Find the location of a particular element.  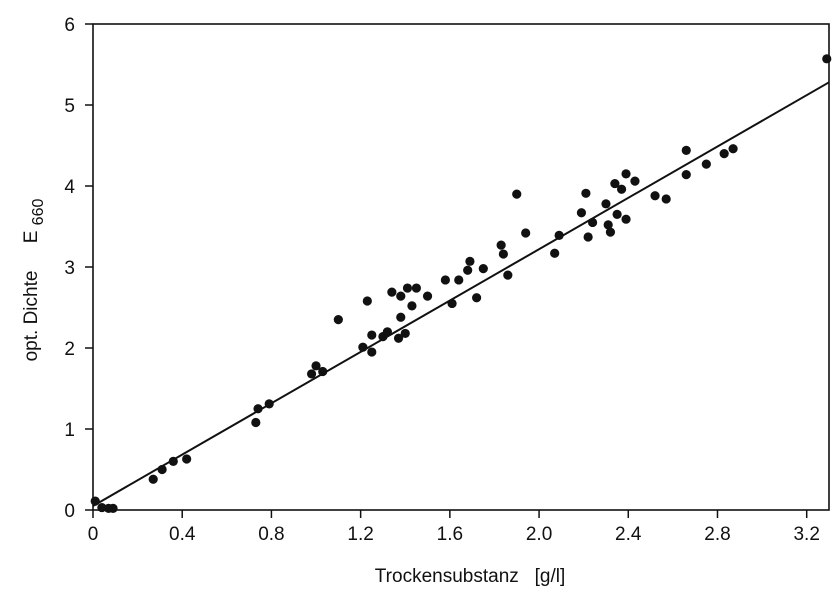

x-axis: 0 0.4 0.8 1.2 1.6 2.0 2.4 2.8 3.2 is located at coordinates (454, 527).